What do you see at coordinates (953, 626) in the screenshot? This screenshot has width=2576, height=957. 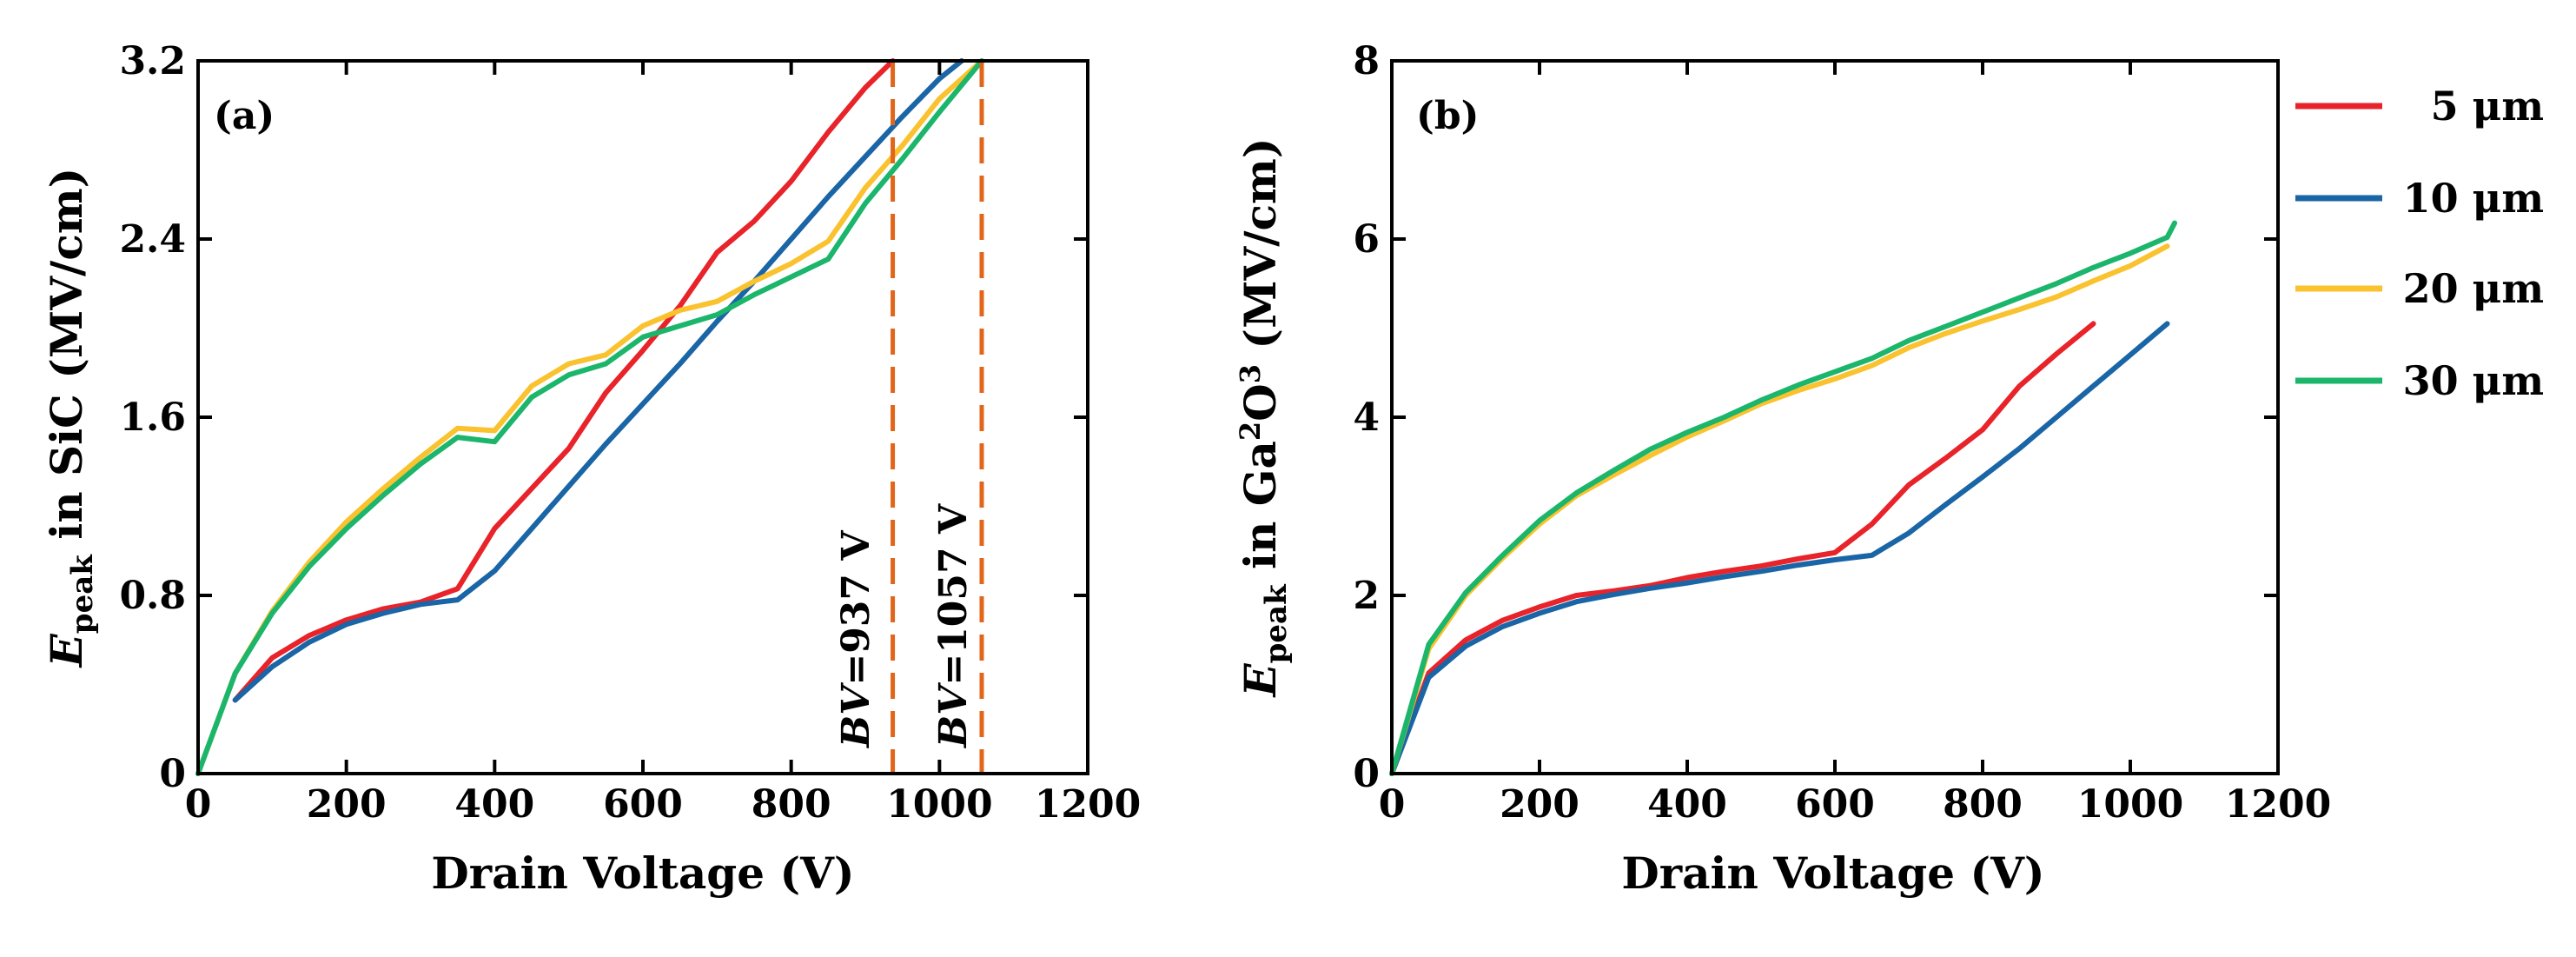 I see `bv-1057-label: BV=1057 V` at bounding box center [953, 626].